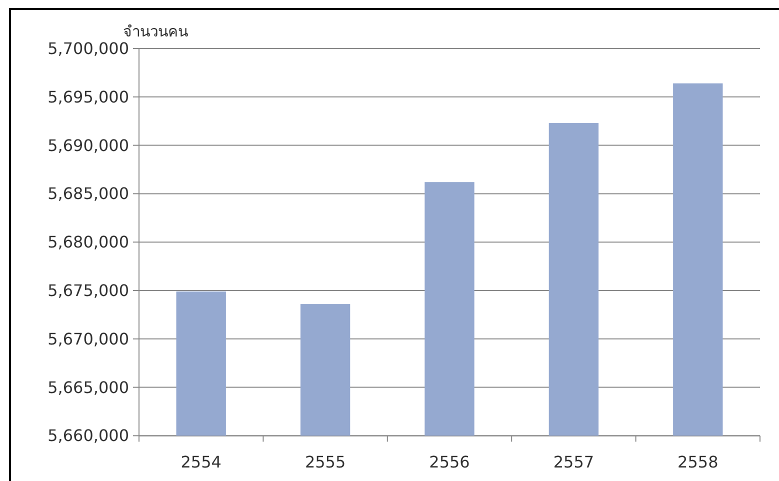 Image resolution: width=779 pixels, height=481 pixels. What do you see at coordinates (449, 462) in the screenshot?
I see `x-tick-label: 2556` at bounding box center [449, 462].